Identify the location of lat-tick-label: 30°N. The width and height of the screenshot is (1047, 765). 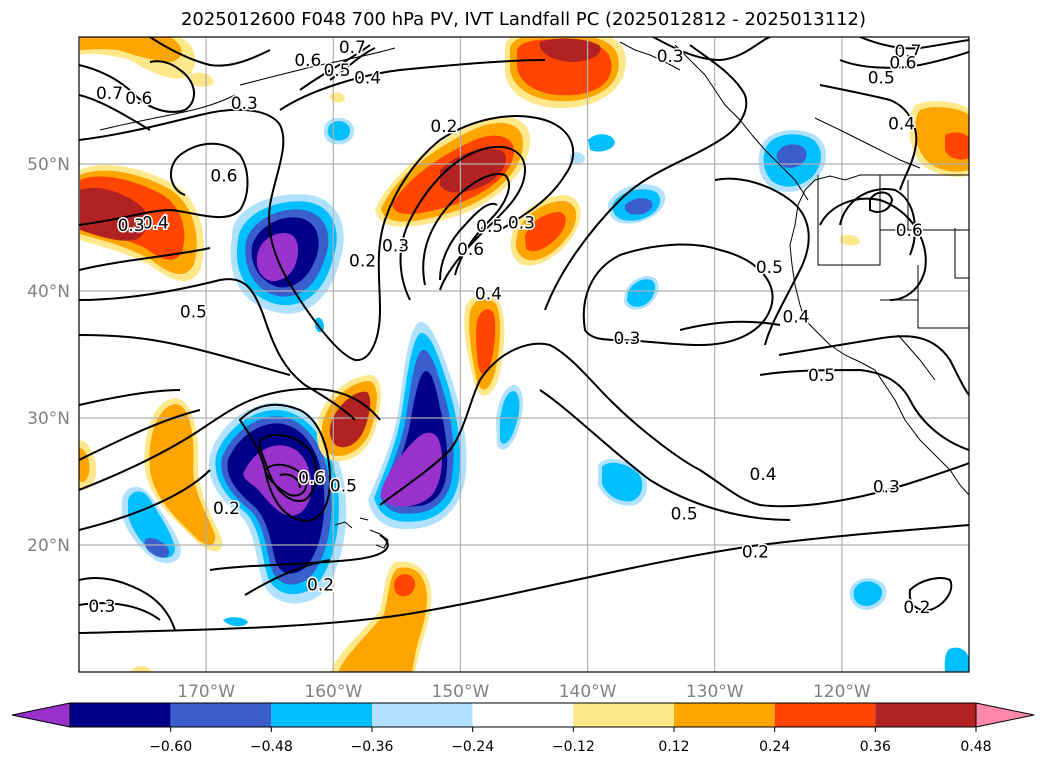
(48, 419).